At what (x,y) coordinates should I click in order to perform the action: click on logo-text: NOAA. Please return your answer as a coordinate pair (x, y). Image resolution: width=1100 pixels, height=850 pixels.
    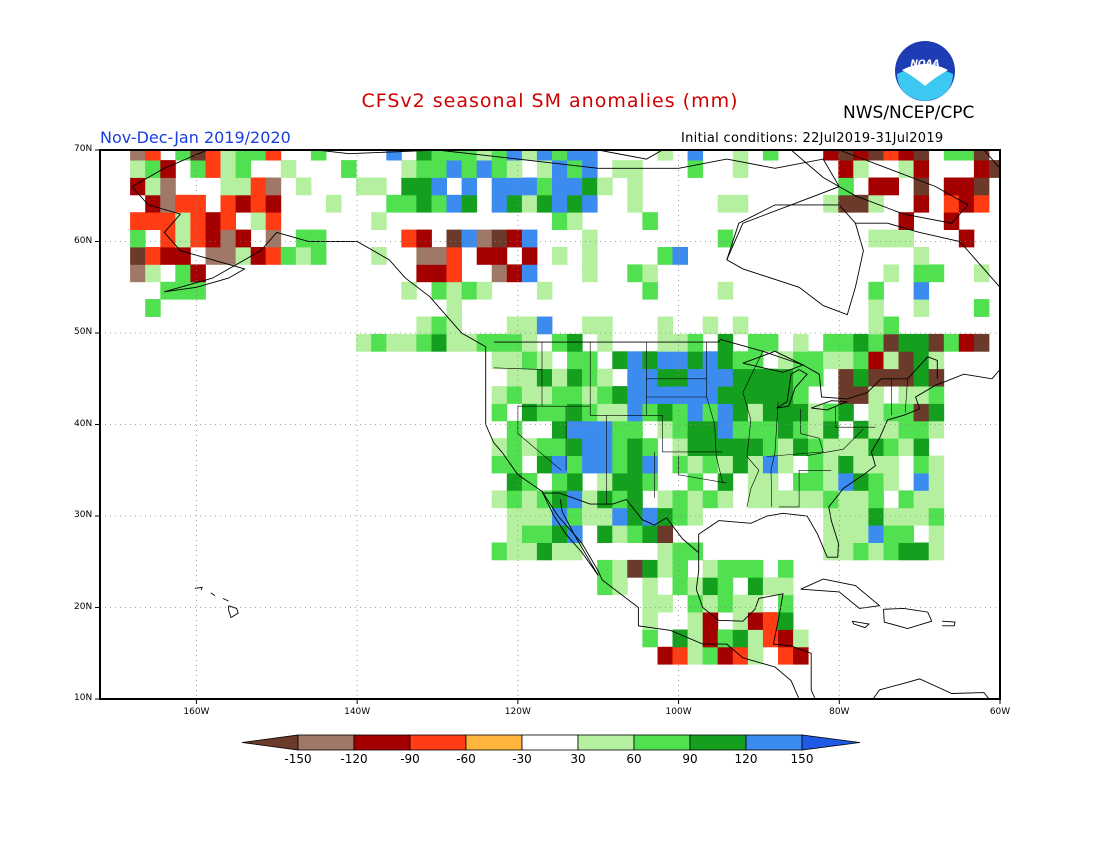
    Looking at the image, I should click on (924, 64).